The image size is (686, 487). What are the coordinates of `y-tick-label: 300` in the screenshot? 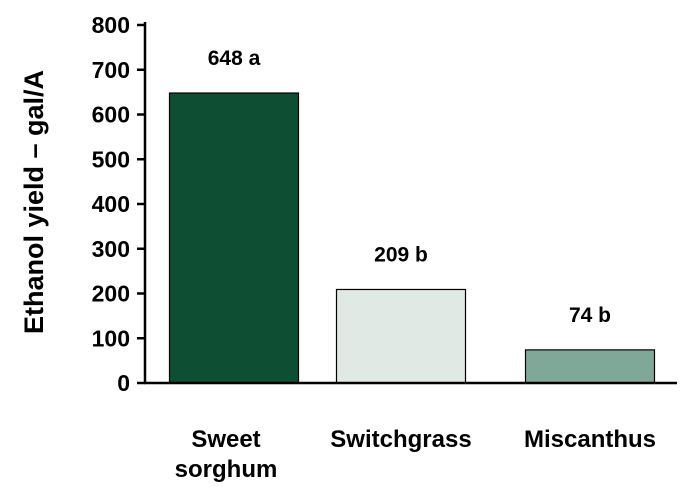 It's located at (111, 249).